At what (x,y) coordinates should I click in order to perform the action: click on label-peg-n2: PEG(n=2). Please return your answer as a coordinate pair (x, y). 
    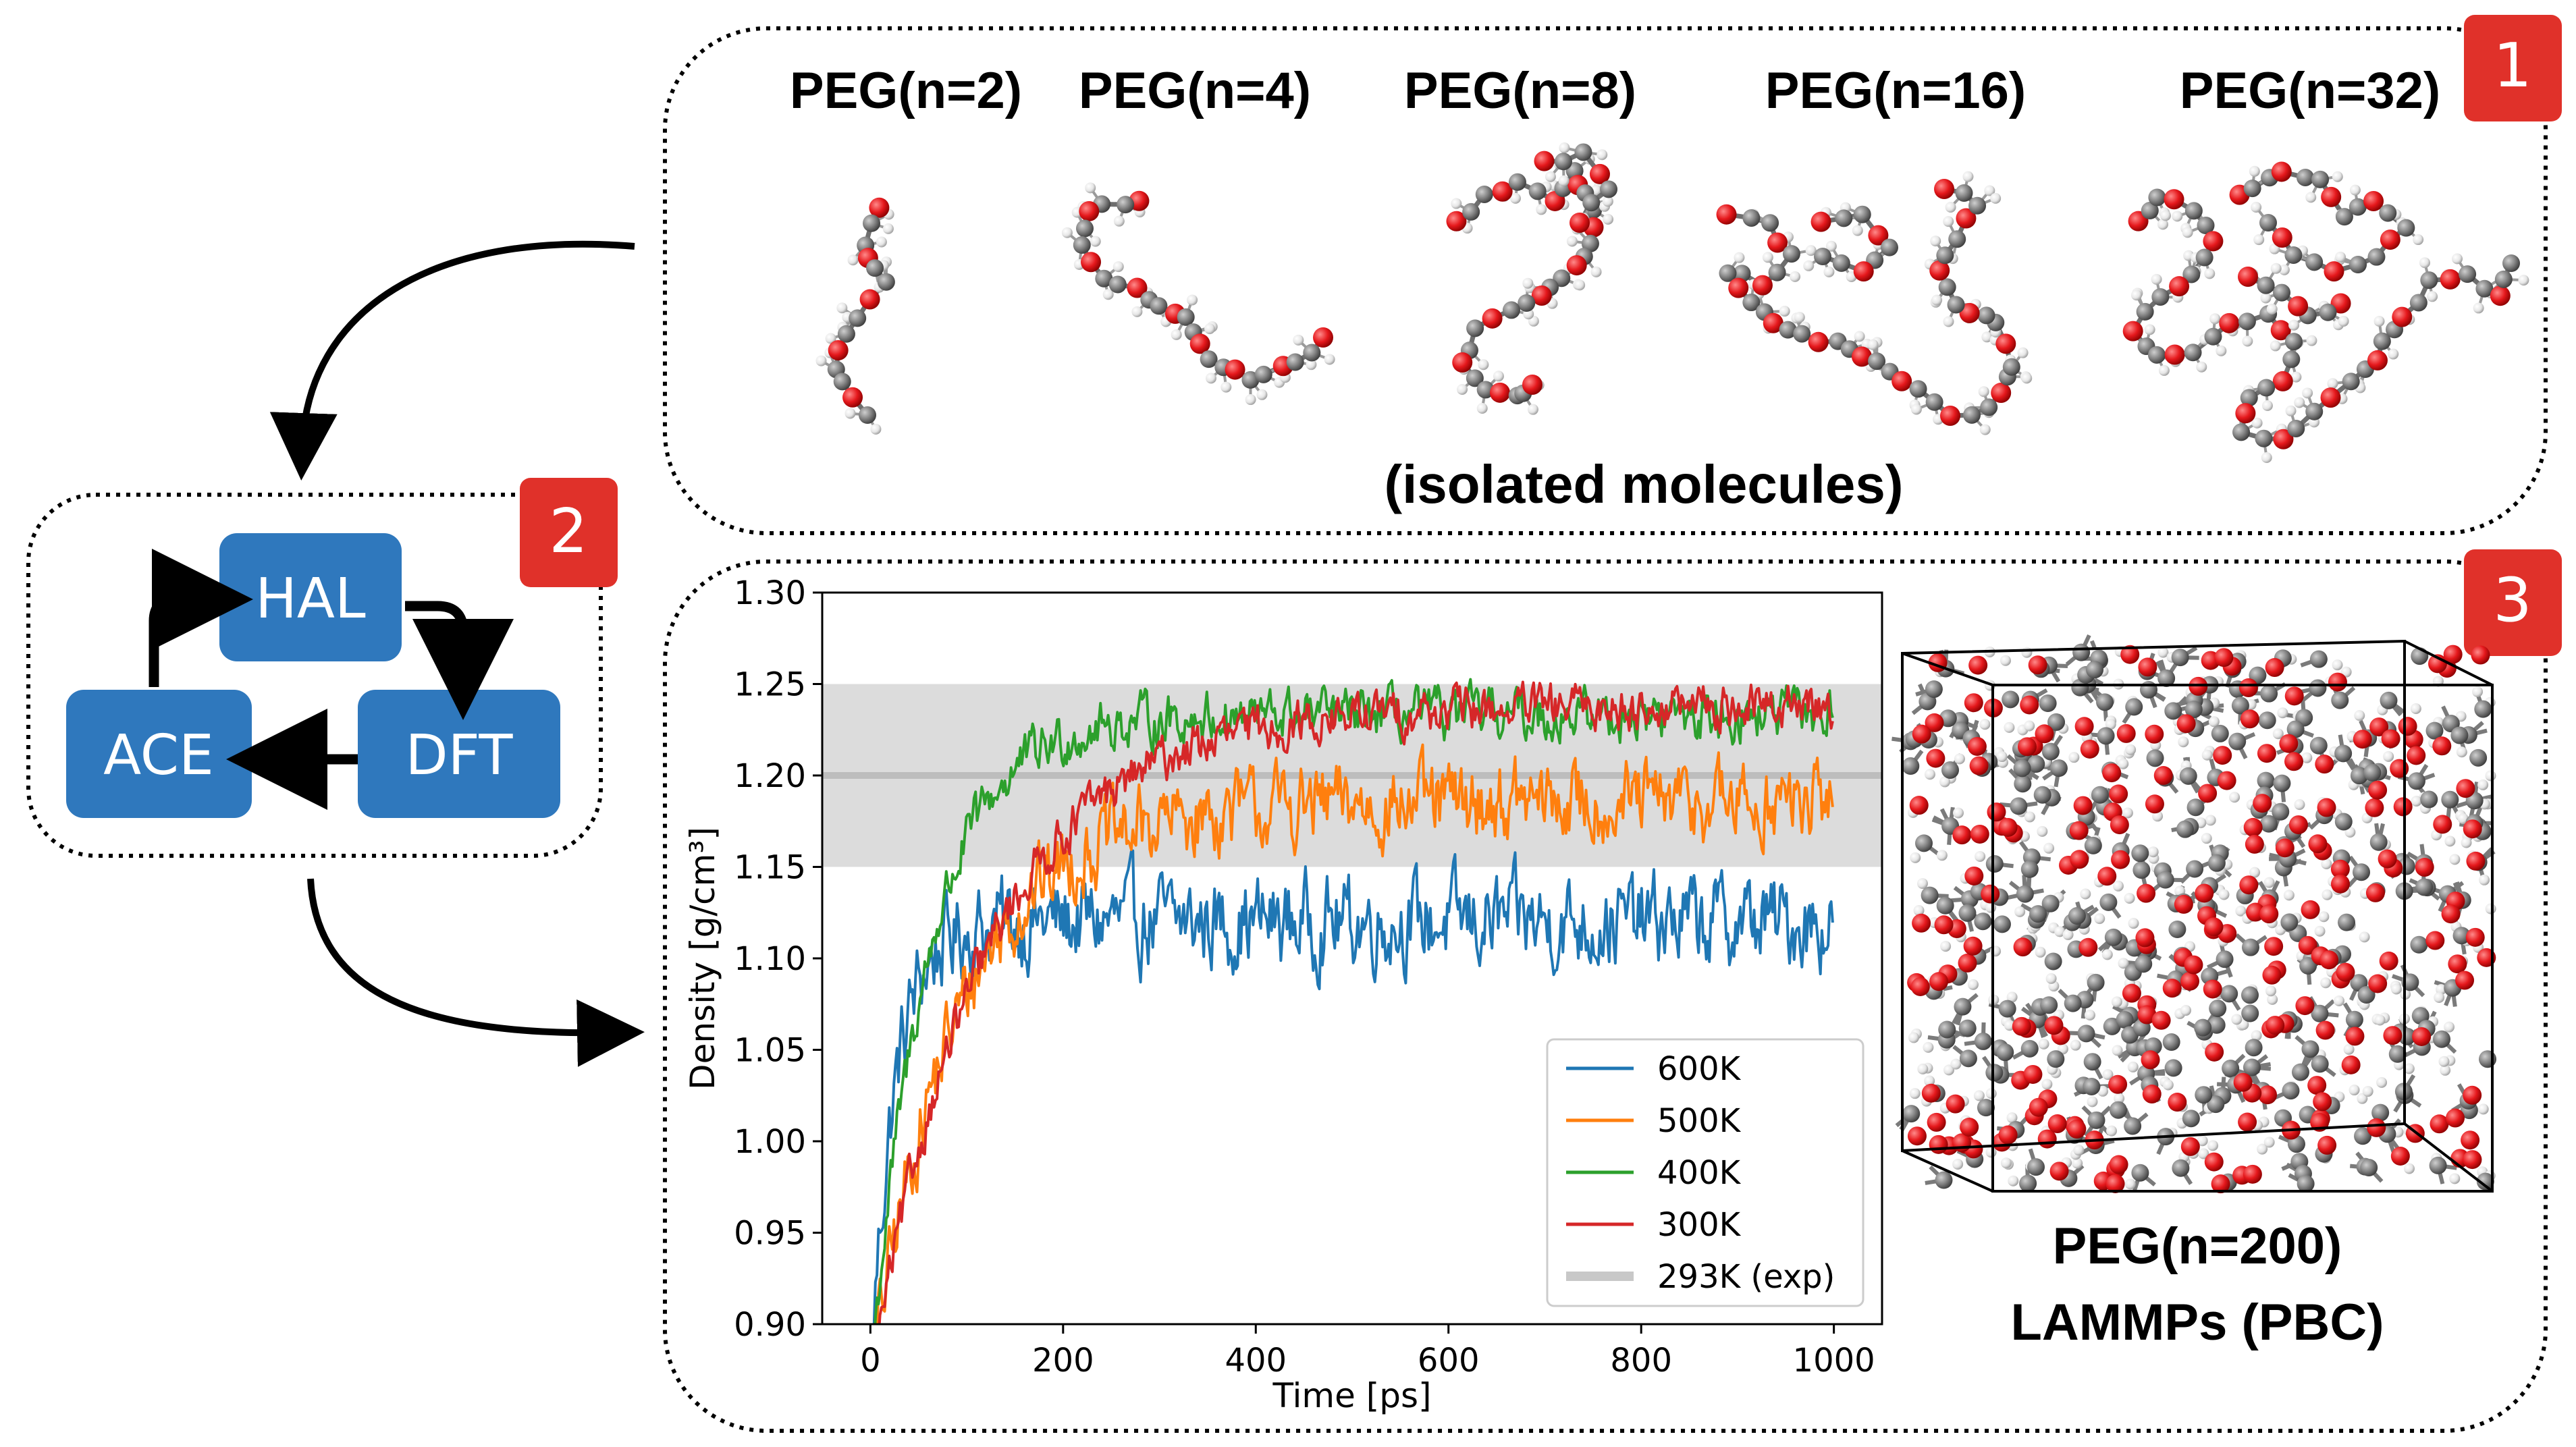
    Looking at the image, I should click on (906, 90).